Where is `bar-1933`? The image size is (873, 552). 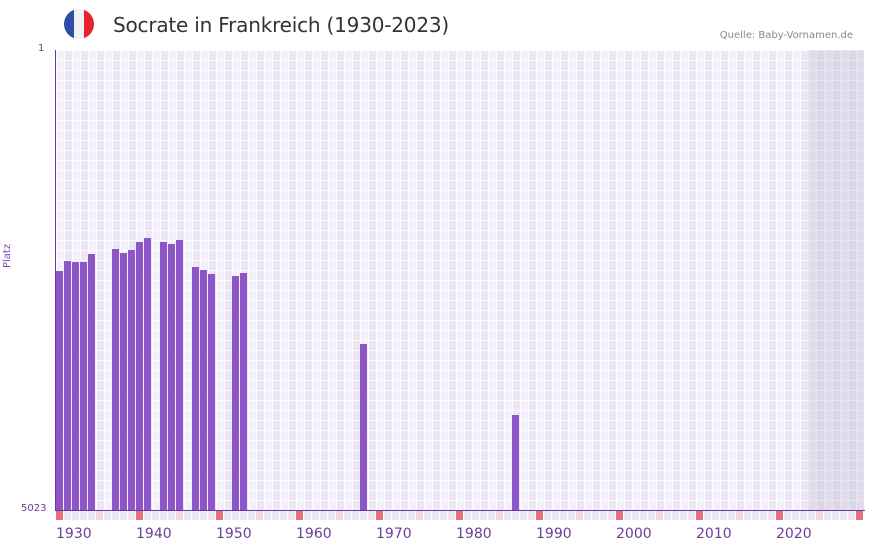 bar-1933 is located at coordinates (83, 386).